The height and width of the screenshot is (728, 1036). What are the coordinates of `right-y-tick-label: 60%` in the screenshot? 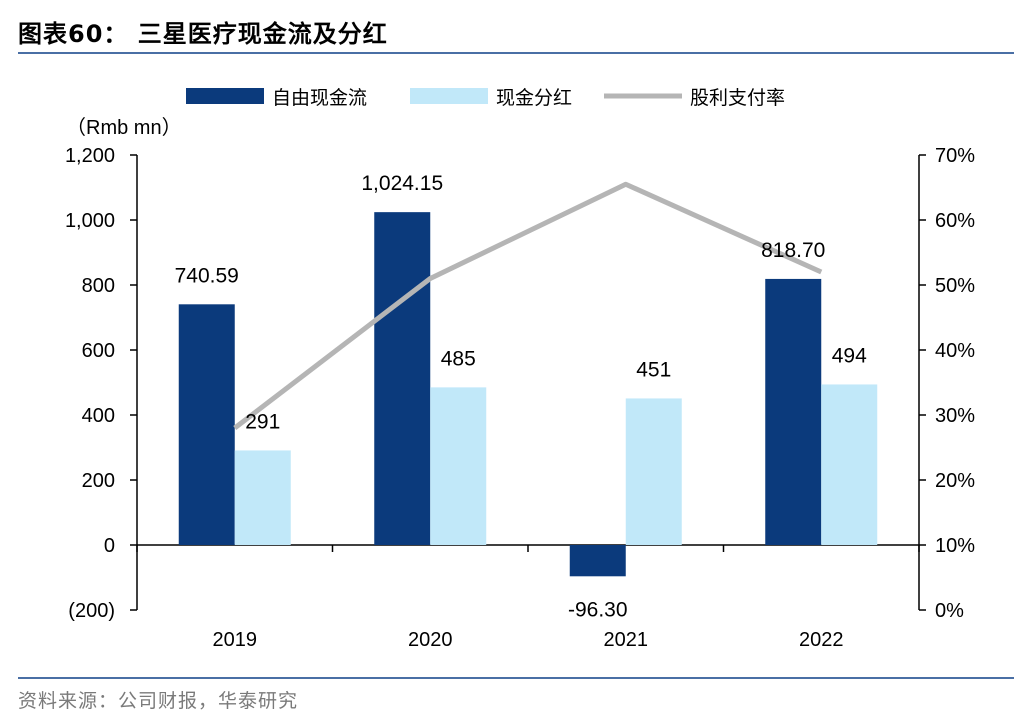 It's located at (955, 221).